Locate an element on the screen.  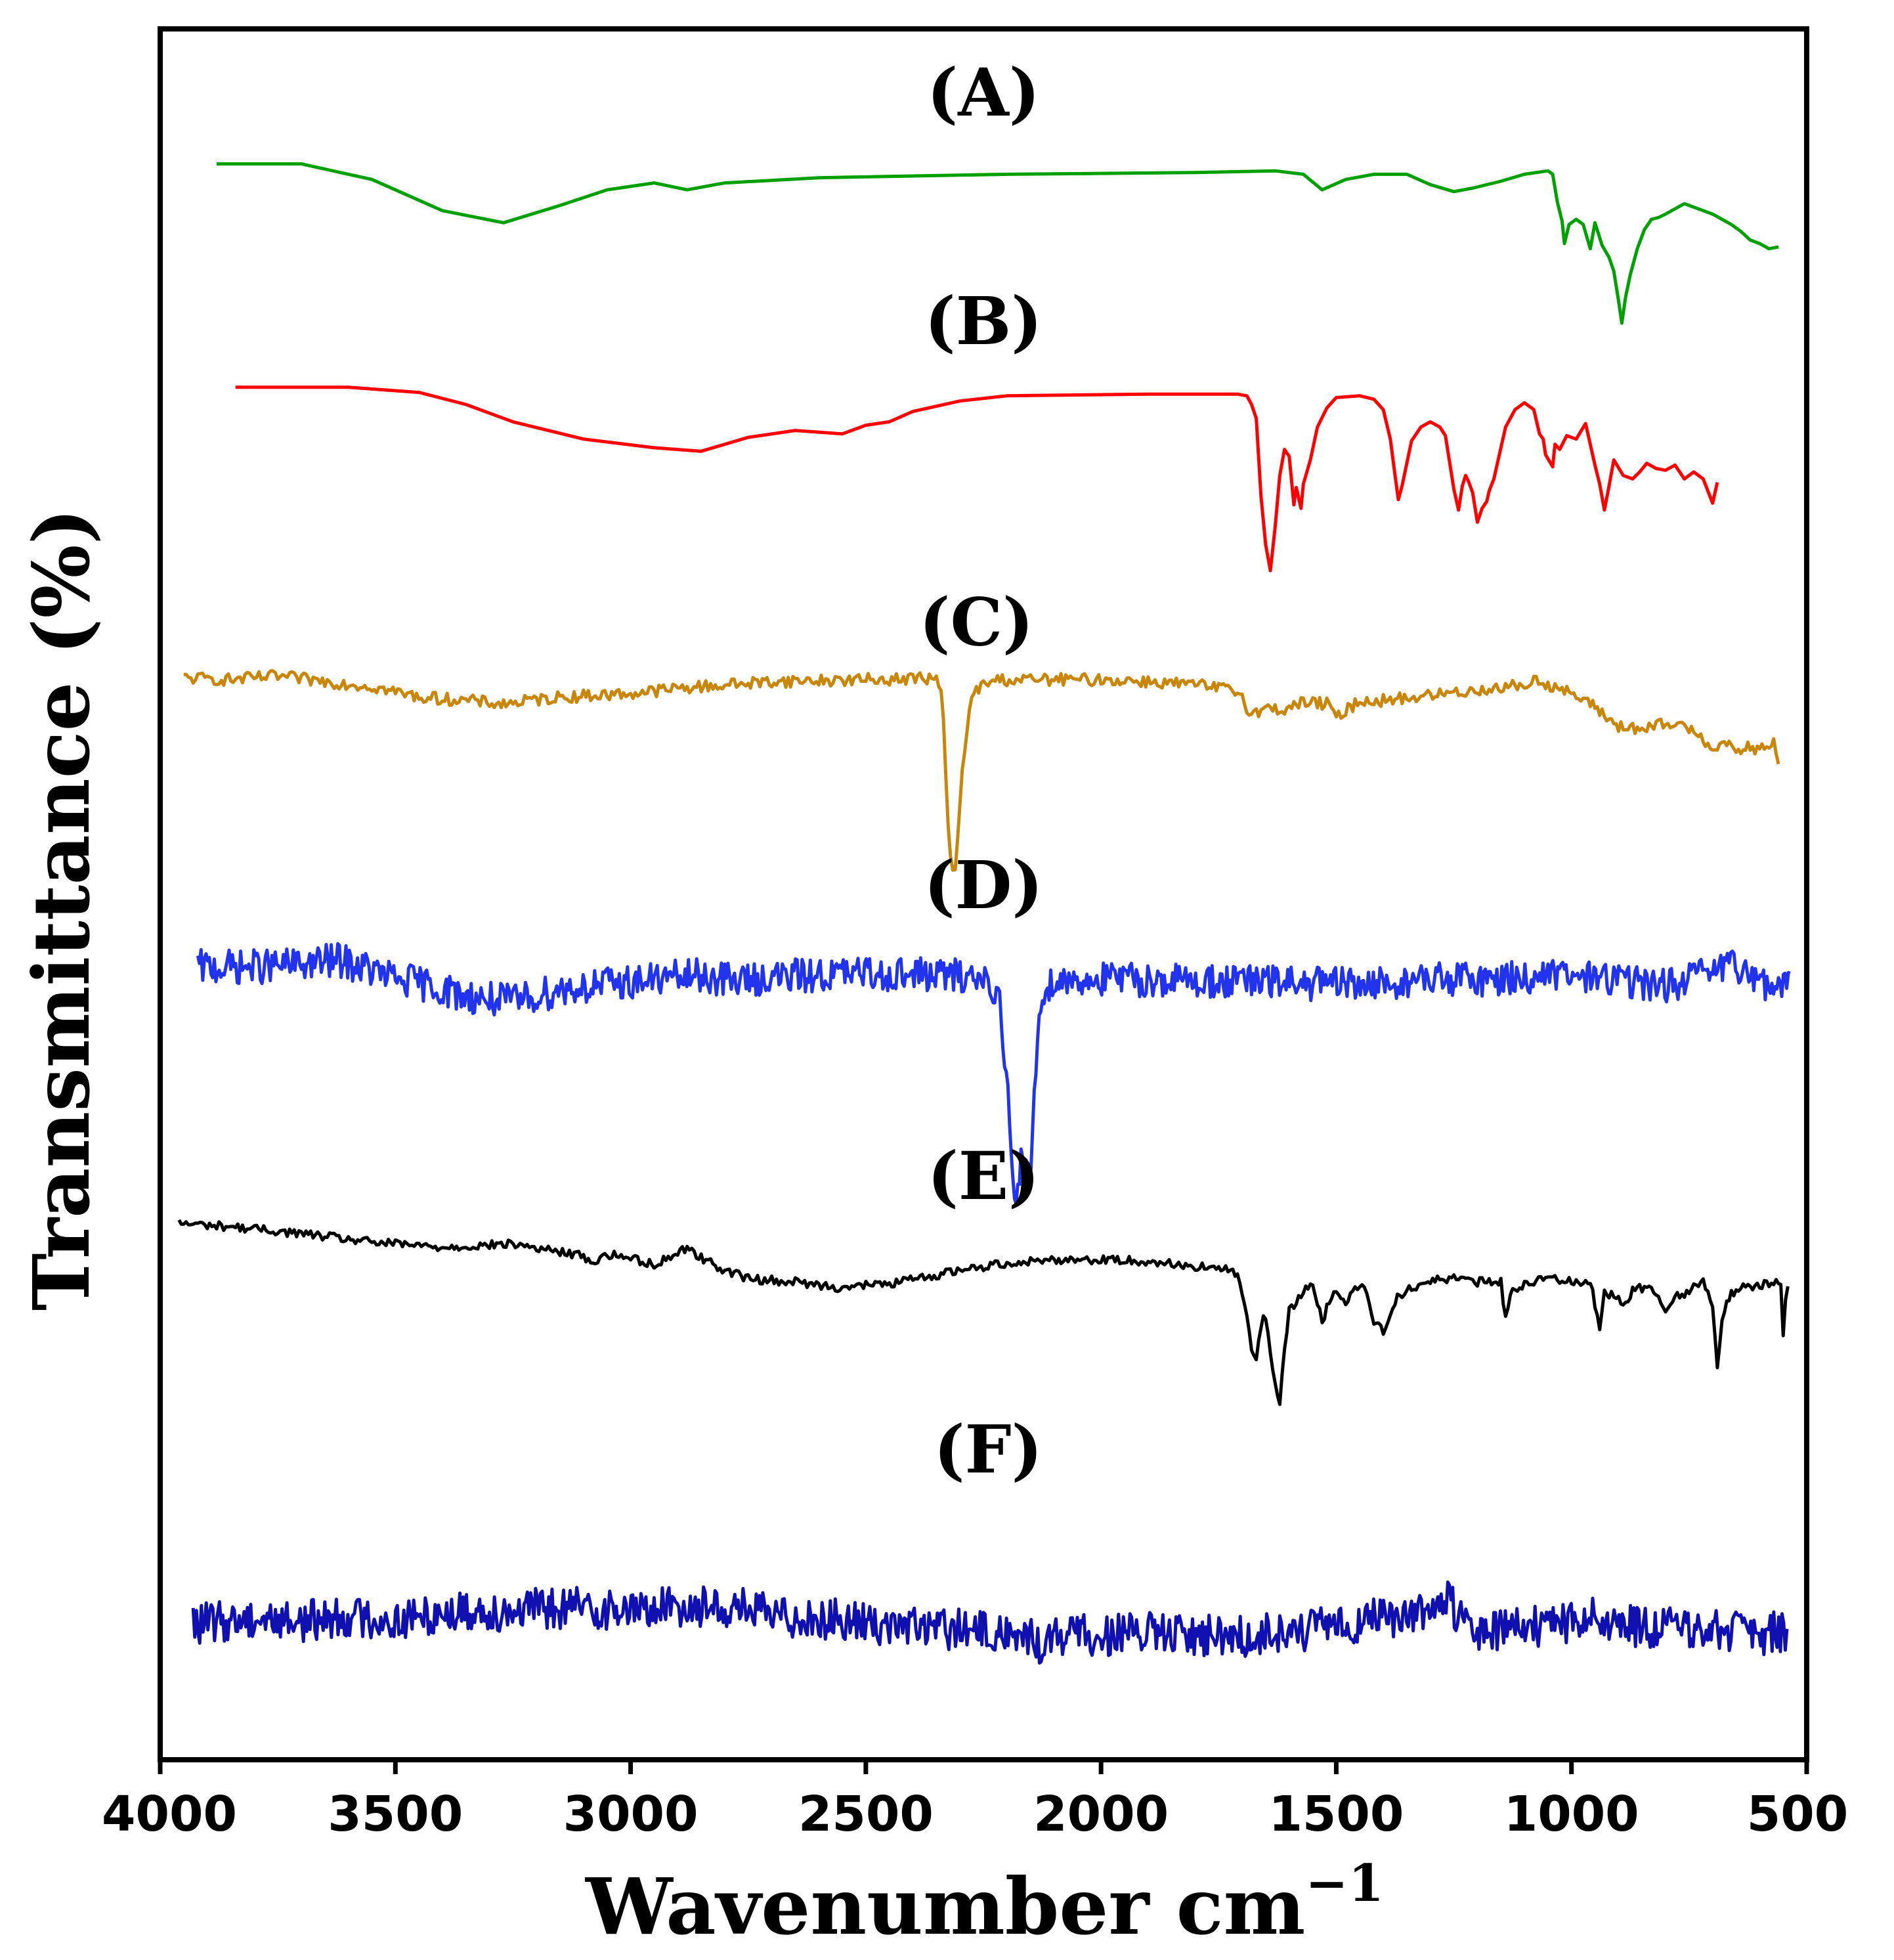
series-label: (F) is located at coordinates (988, 1449).